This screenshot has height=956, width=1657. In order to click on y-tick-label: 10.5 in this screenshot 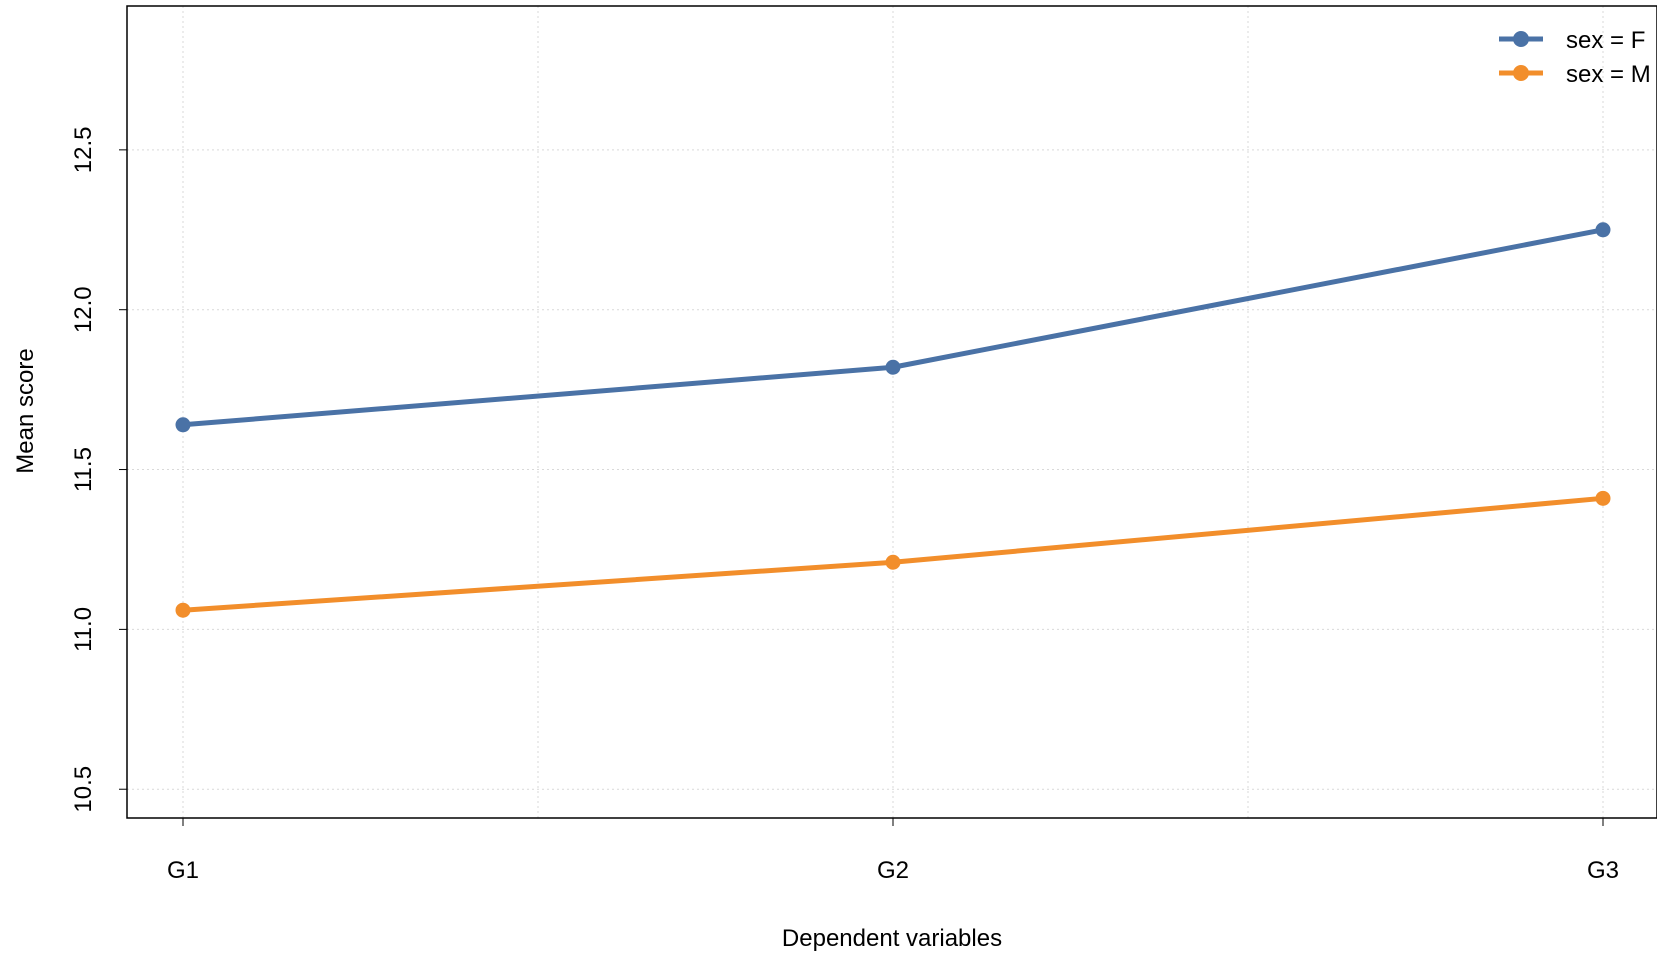, I will do `click(83, 789)`.